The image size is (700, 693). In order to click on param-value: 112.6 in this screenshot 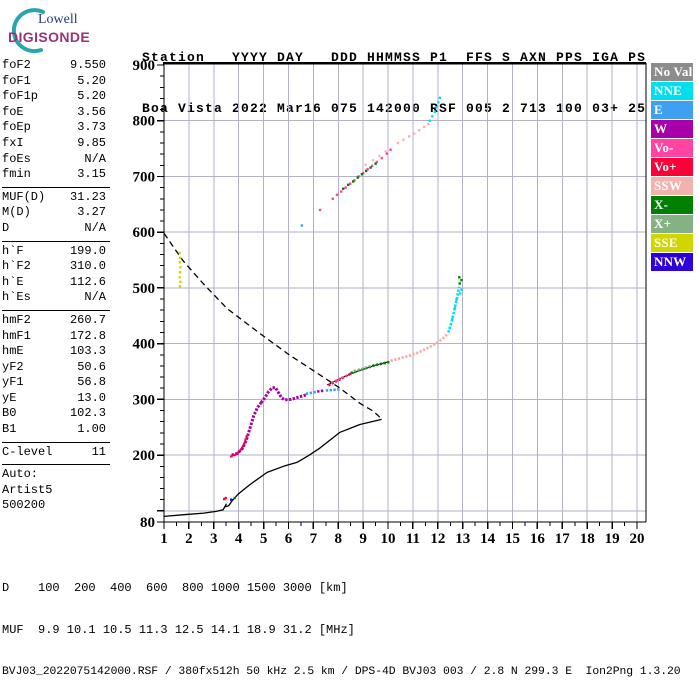, I will do `click(87, 281)`.